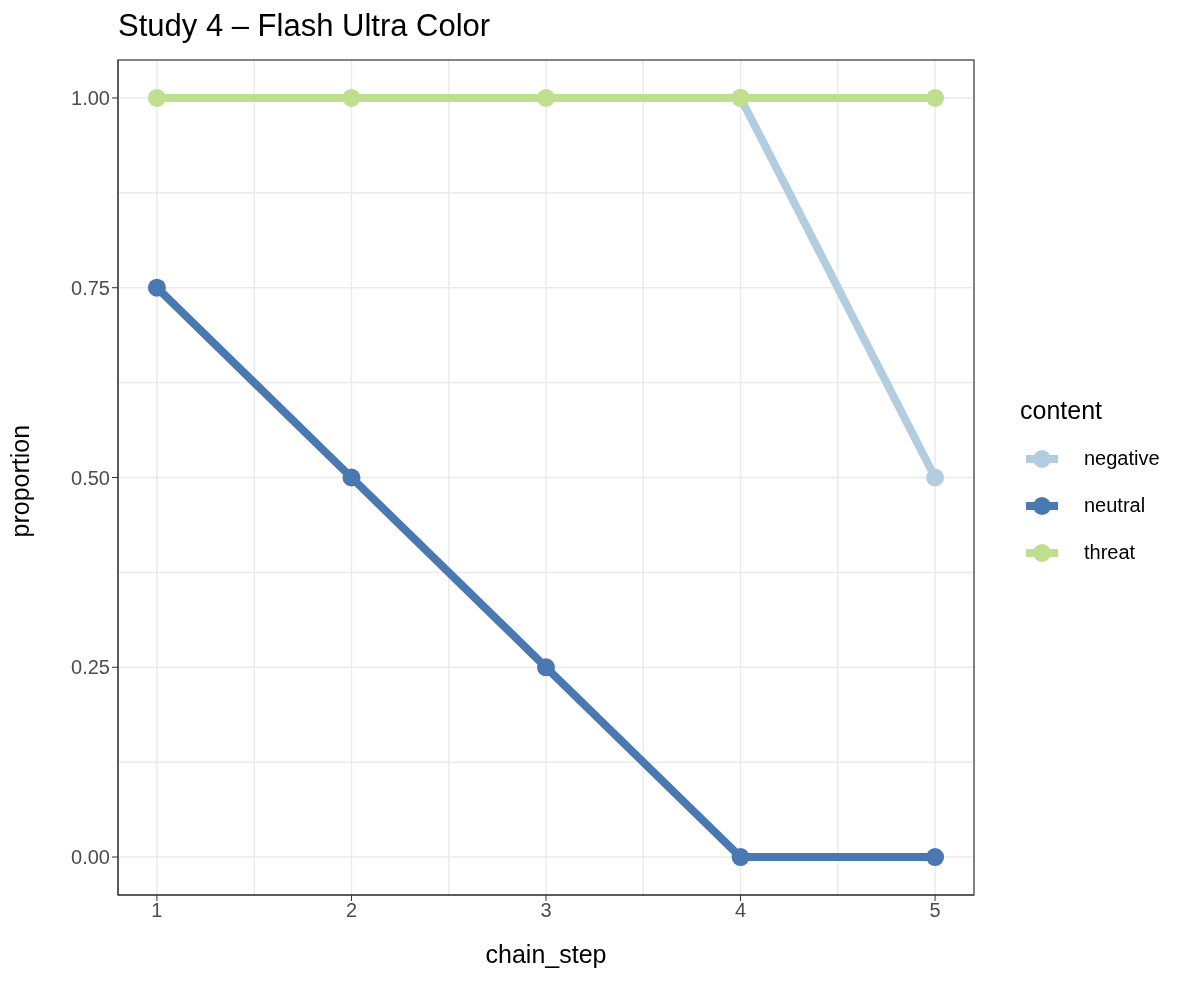 The height and width of the screenshot is (985, 1181). Describe the element at coordinates (90, 477) in the screenshot. I see `y-tick-label: 0.50` at that location.